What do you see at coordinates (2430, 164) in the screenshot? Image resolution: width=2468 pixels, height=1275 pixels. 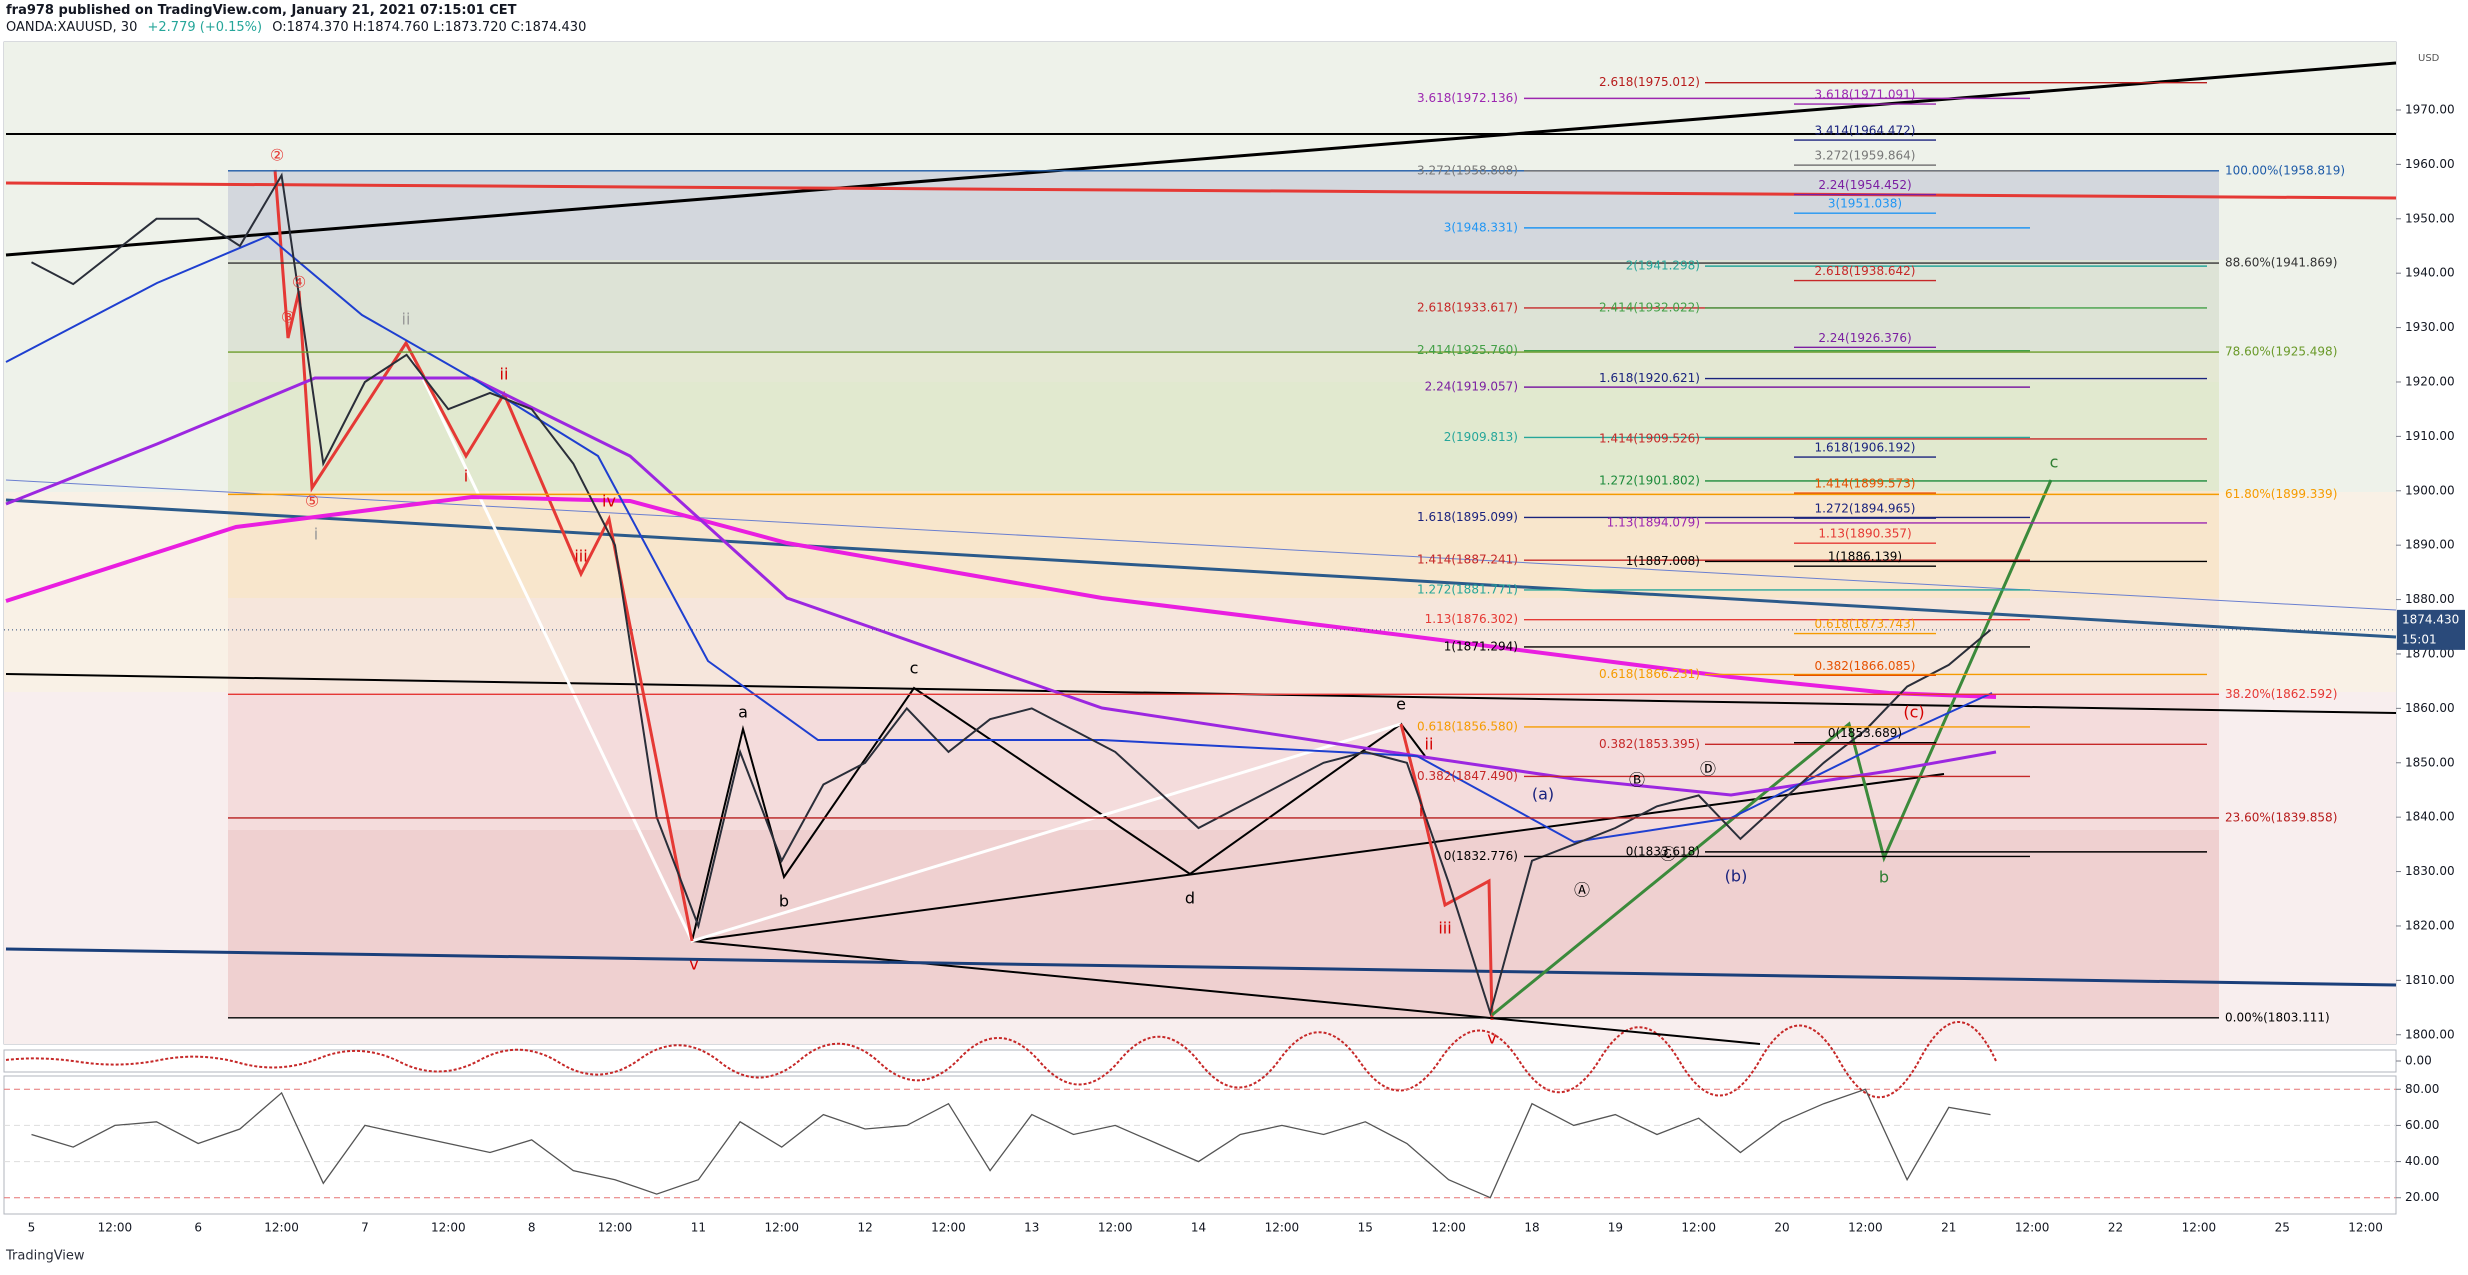 I see `y-tick-label: 1960.00` at bounding box center [2430, 164].